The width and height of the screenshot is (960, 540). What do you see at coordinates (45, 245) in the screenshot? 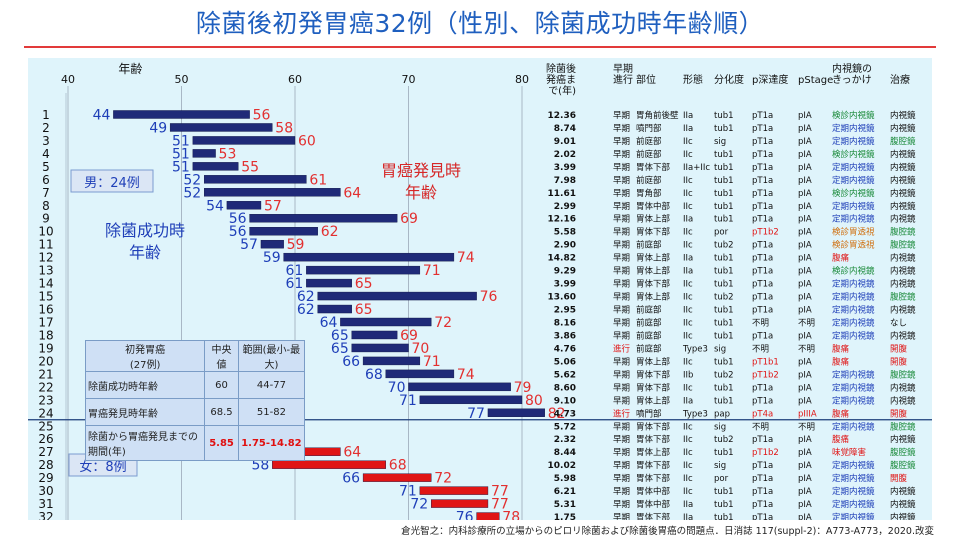
I see `row-number: 11` at bounding box center [45, 245].